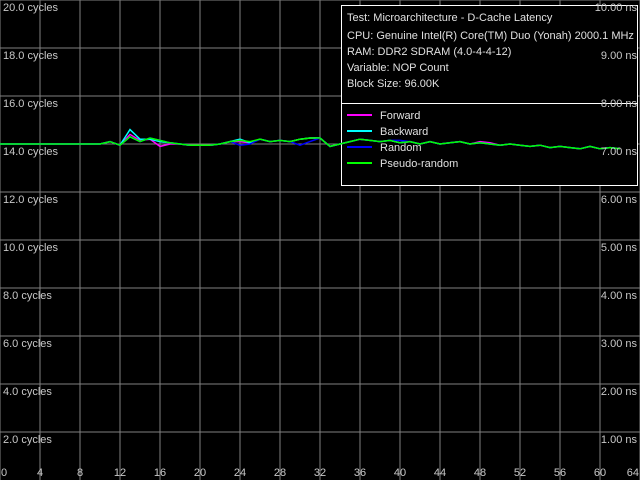 This screenshot has width=640, height=480. What do you see at coordinates (310, 142) in the screenshot?
I see `series-line` at bounding box center [310, 142].